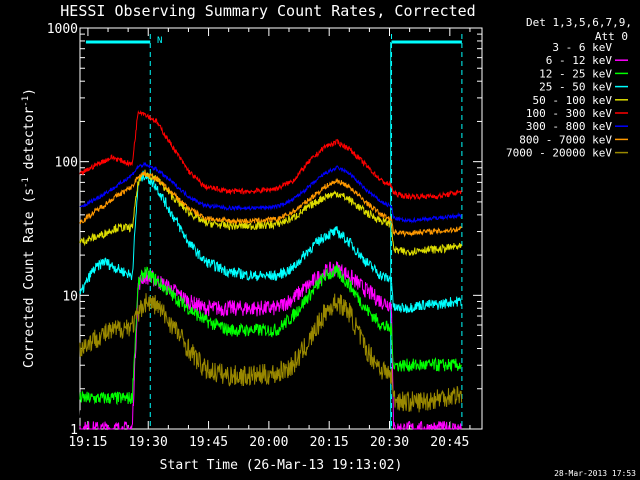  I want to click on legend-label: 100 - 300 keV, so click(569, 113).